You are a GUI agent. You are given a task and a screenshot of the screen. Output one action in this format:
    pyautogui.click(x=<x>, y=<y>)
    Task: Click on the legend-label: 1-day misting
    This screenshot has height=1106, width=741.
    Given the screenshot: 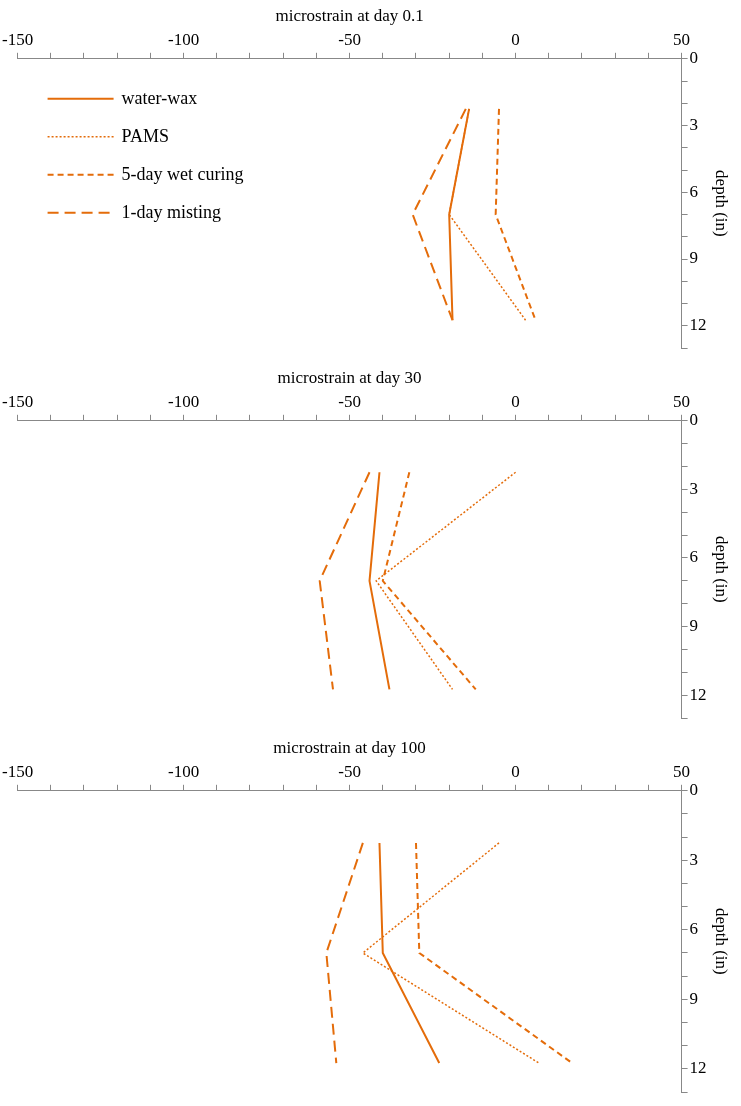 What is the action you would take?
    pyautogui.click(x=171, y=211)
    